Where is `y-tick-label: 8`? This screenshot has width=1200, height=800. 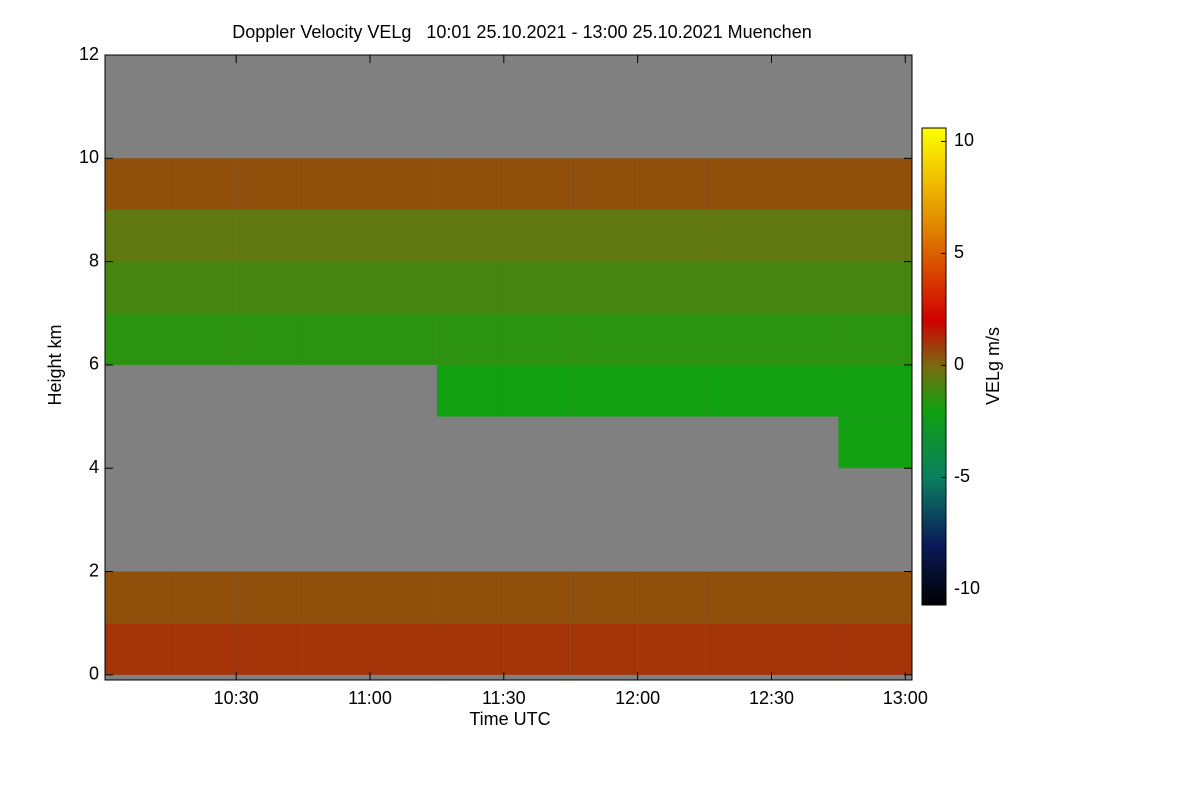 y-tick-label: 8 is located at coordinates (94, 260).